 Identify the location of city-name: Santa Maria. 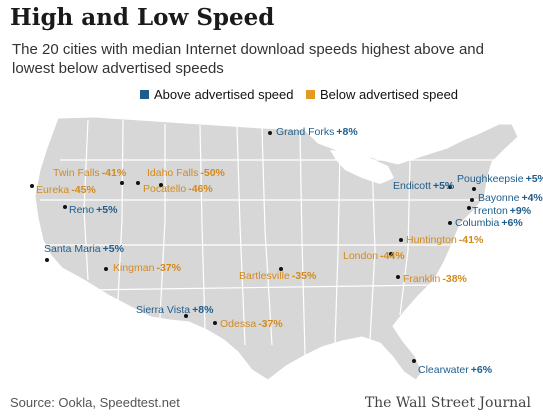
(72, 249).